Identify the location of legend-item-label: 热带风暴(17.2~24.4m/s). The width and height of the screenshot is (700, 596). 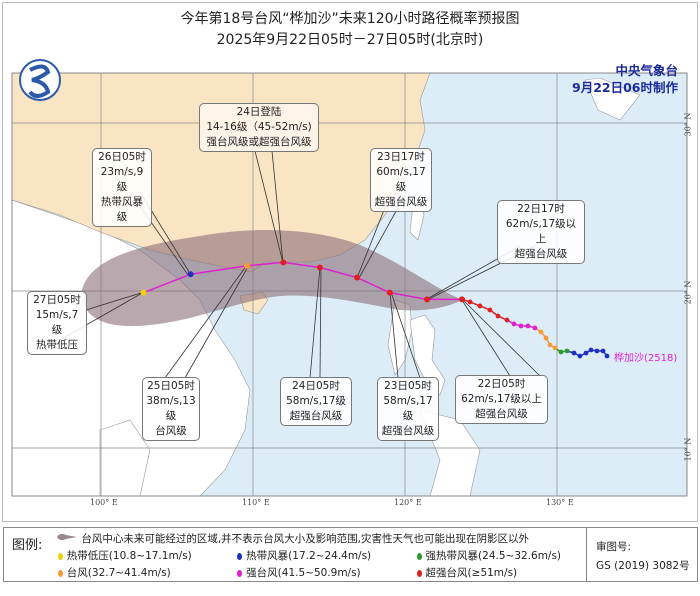
(309, 556).